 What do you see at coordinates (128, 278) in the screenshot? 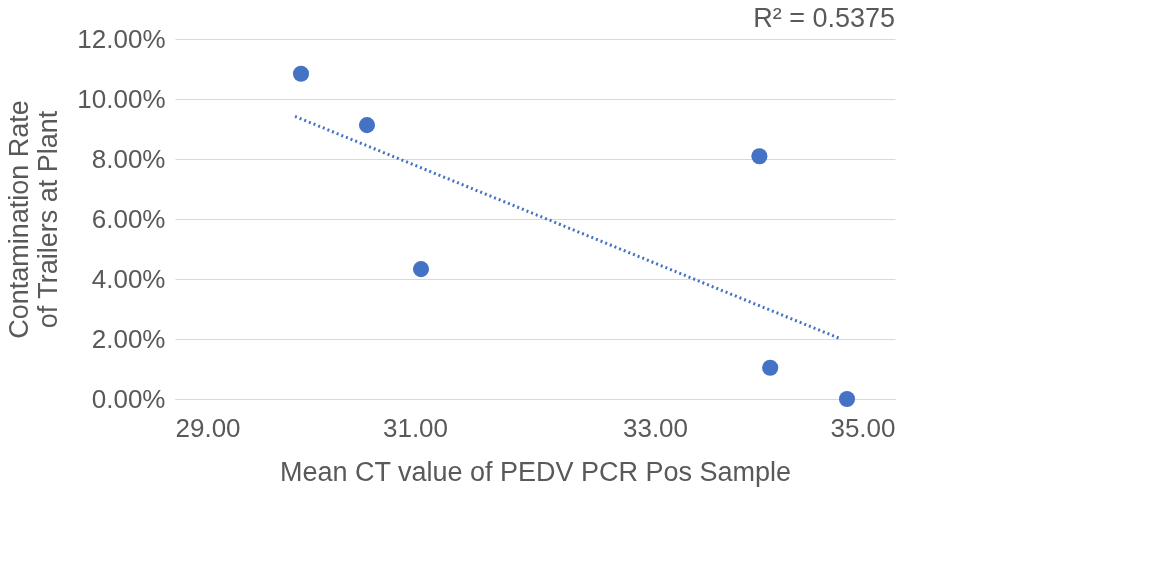
I see `y-tick-label: 4.00%` at bounding box center [128, 278].